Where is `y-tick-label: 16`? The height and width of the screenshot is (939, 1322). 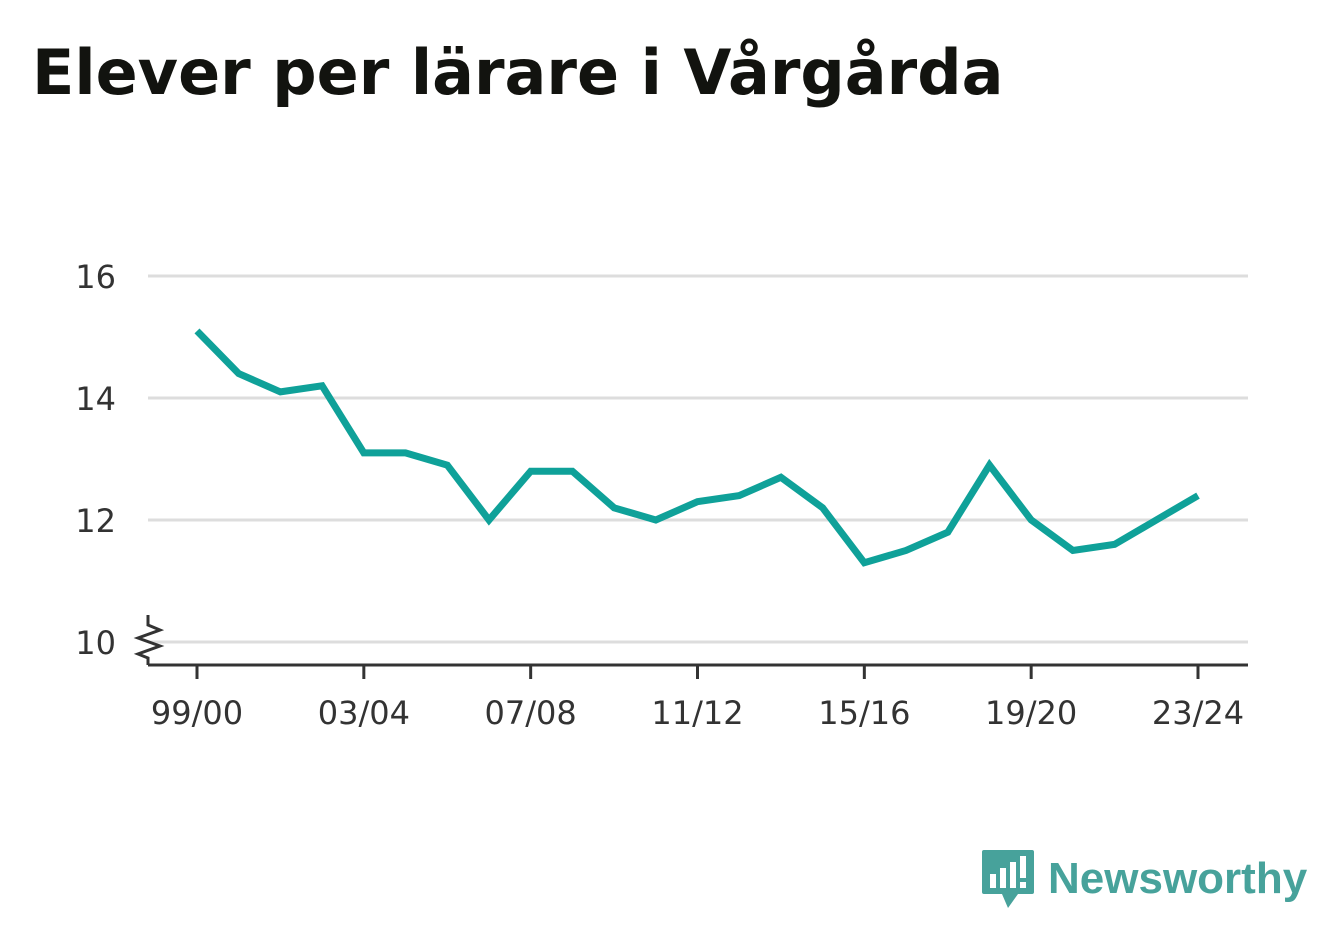
y-tick-label: 16 is located at coordinates (95, 277).